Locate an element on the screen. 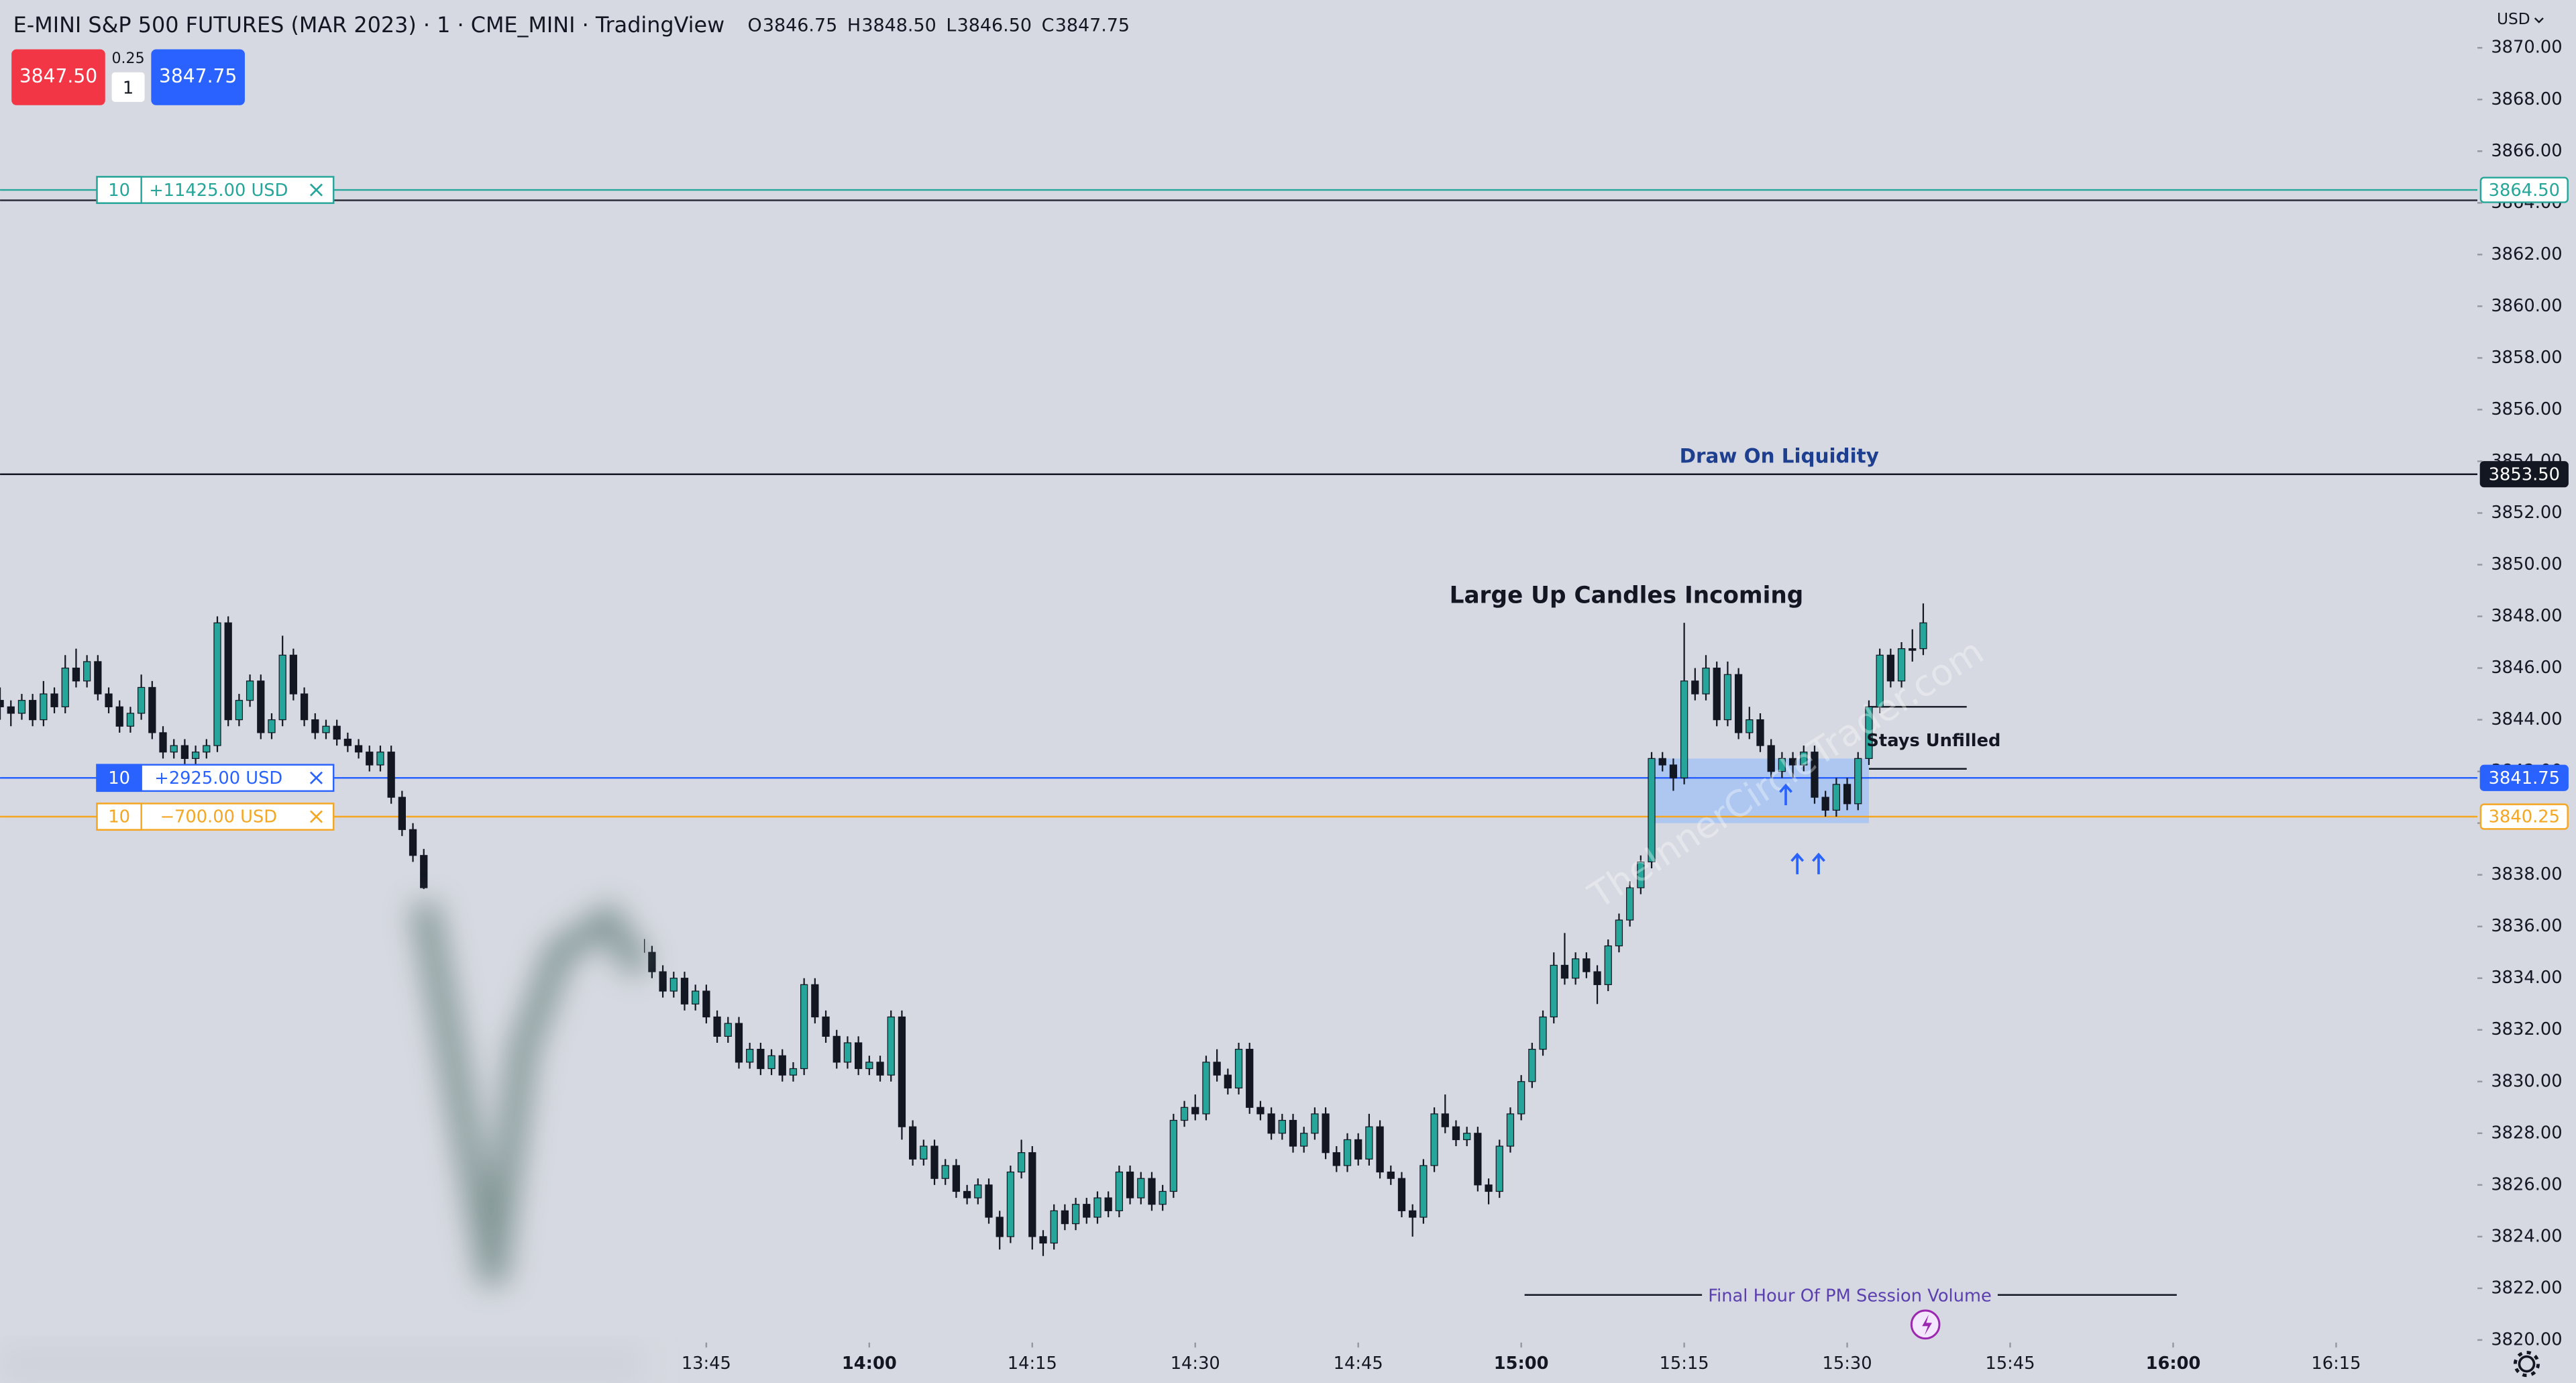 The image size is (2576, 1383). final-hour-marker: Final Hour Of PM Session Volume is located at coordinates (1850, 1313).